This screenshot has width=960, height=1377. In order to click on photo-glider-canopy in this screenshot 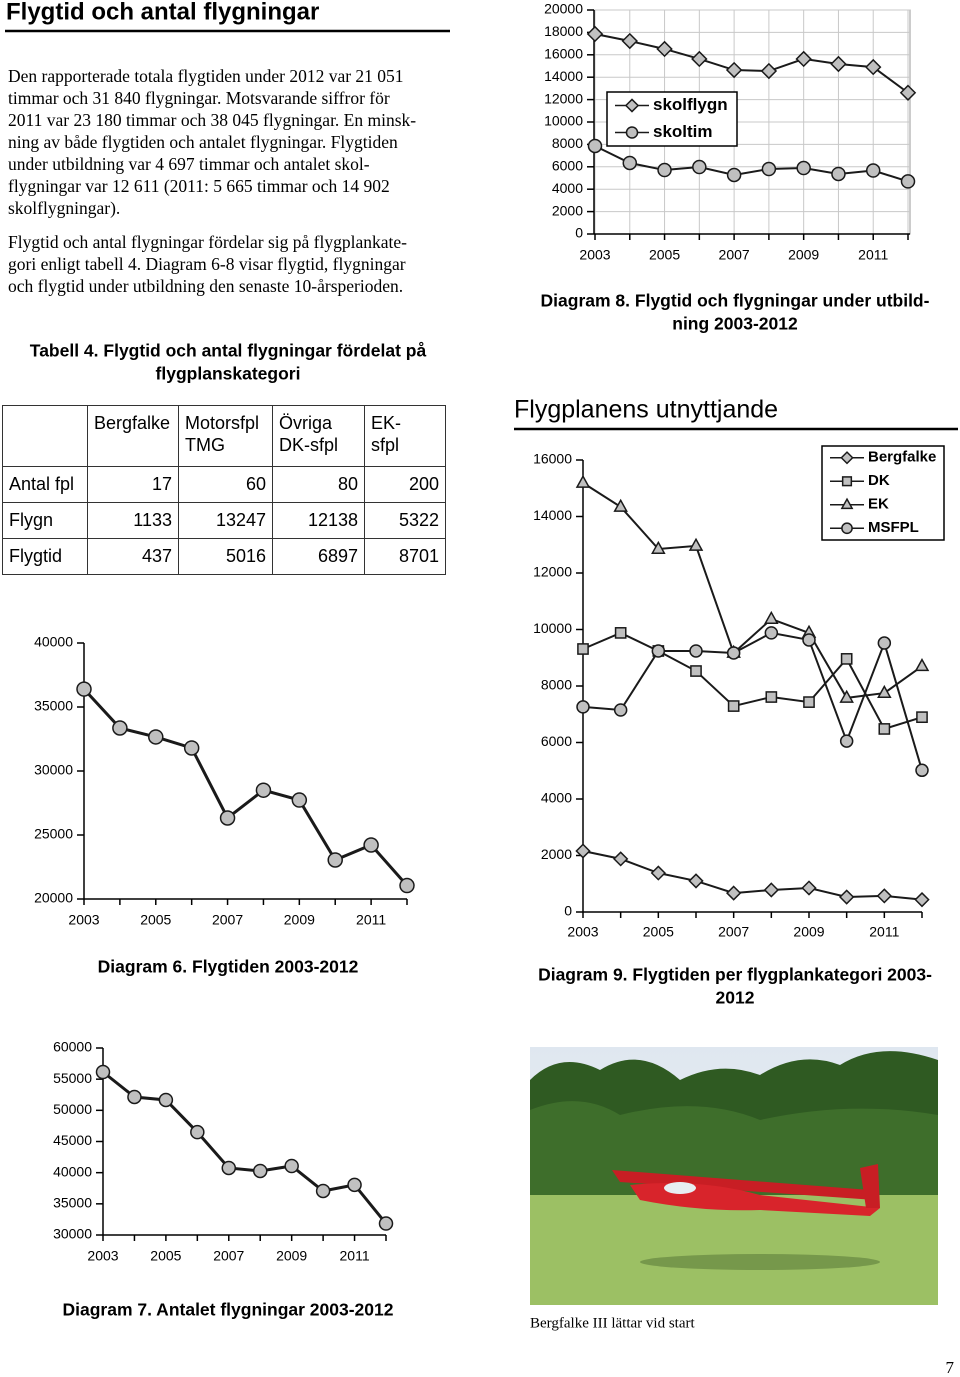, I will do `click(680, 1188)`.